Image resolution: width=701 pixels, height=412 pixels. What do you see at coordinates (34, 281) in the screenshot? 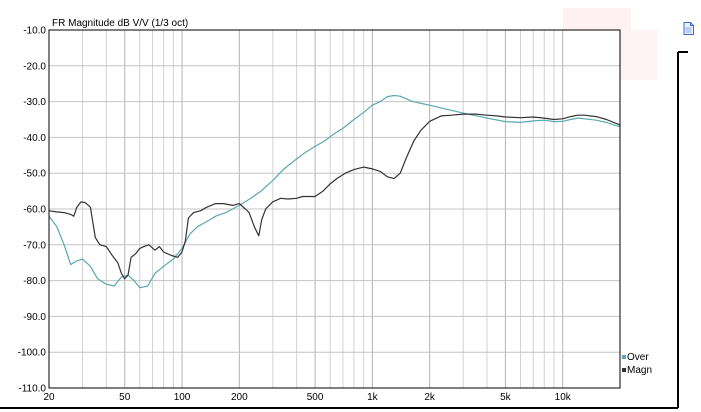
I see `y-tick-label: -80.0` at bounding box center [34, 281].